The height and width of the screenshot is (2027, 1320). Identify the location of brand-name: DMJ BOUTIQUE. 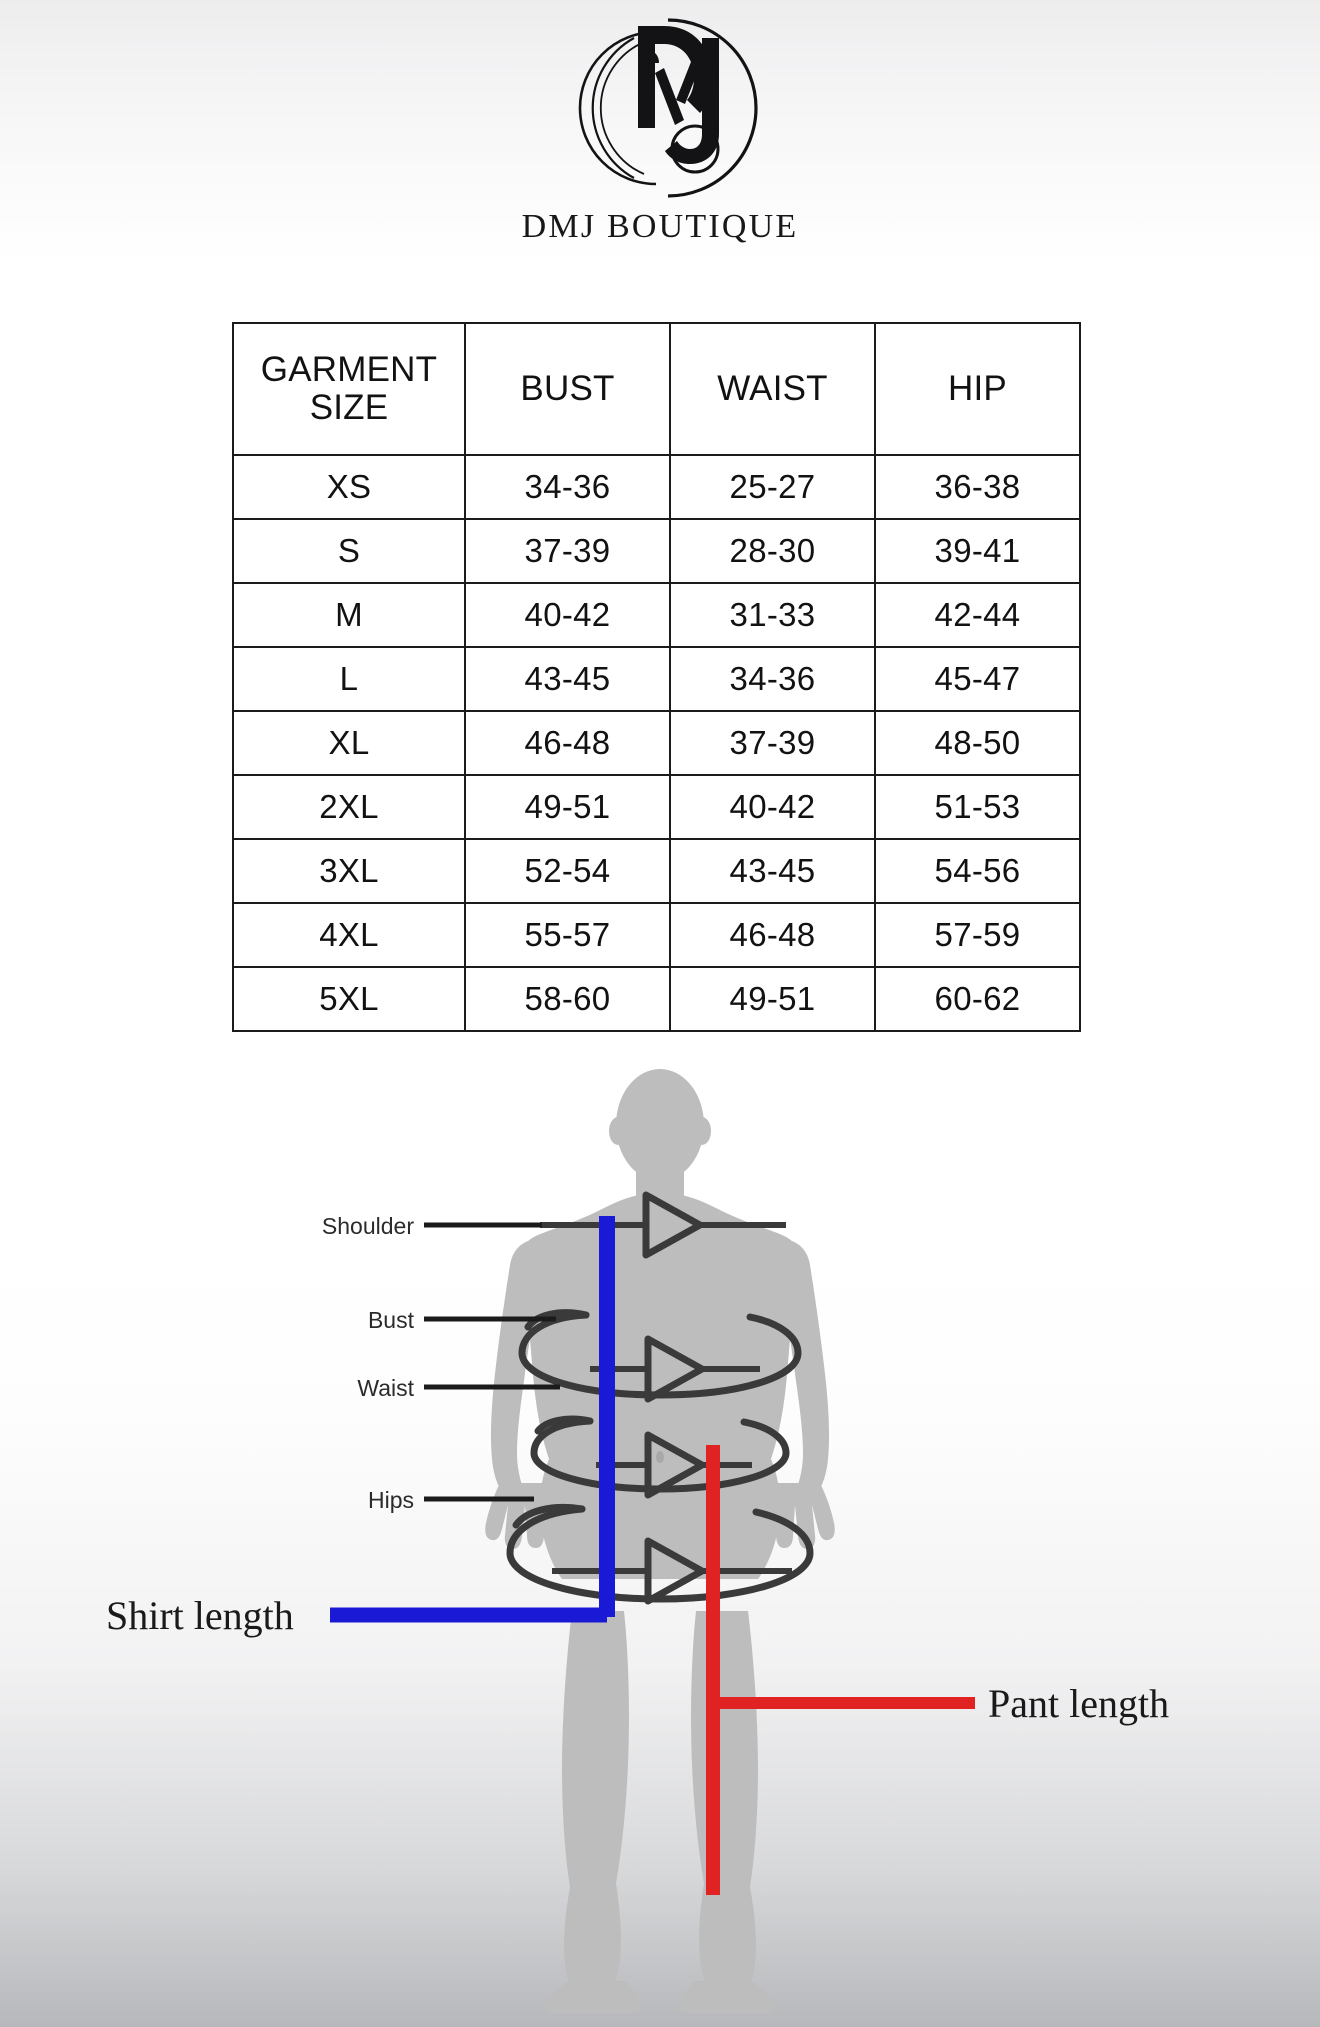
(660, 226).